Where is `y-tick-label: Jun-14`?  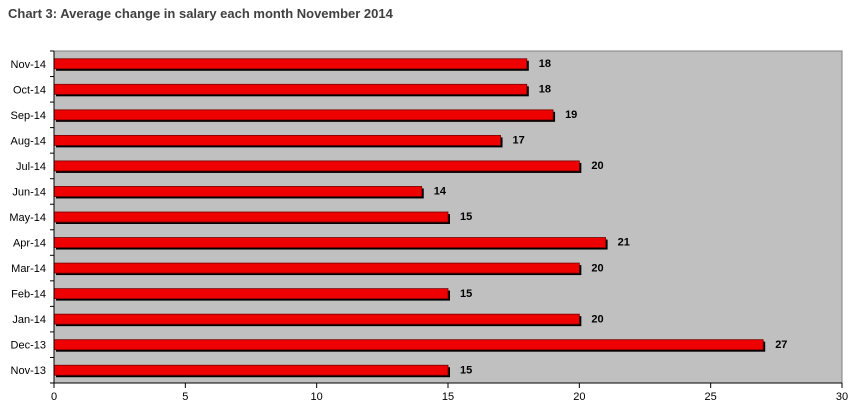
y-tick-label: Jun-14 is located at coordinates (29, 192).